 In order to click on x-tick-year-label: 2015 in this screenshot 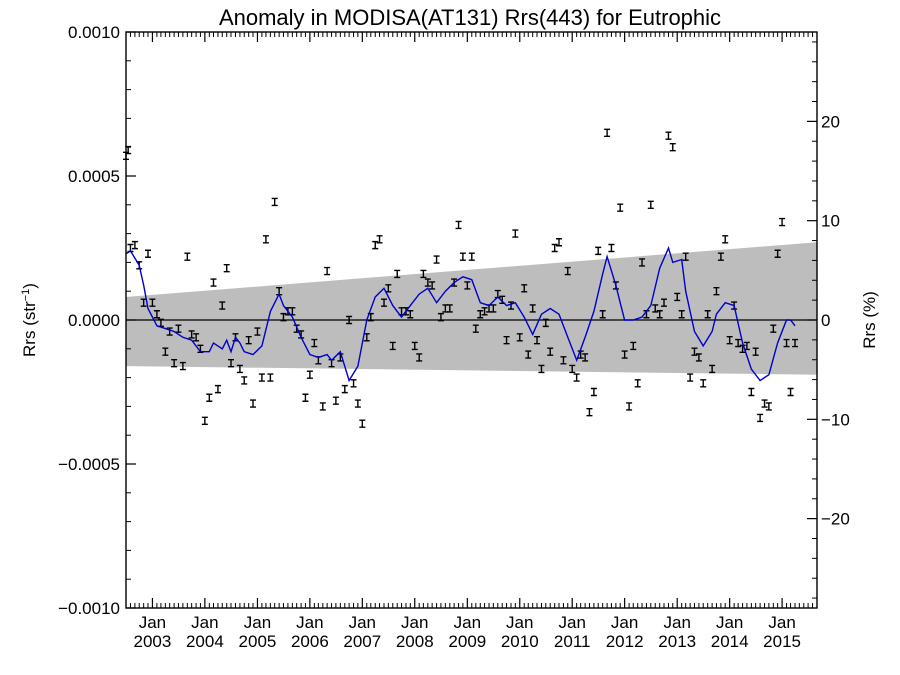, I will do `click(782, 641)`.